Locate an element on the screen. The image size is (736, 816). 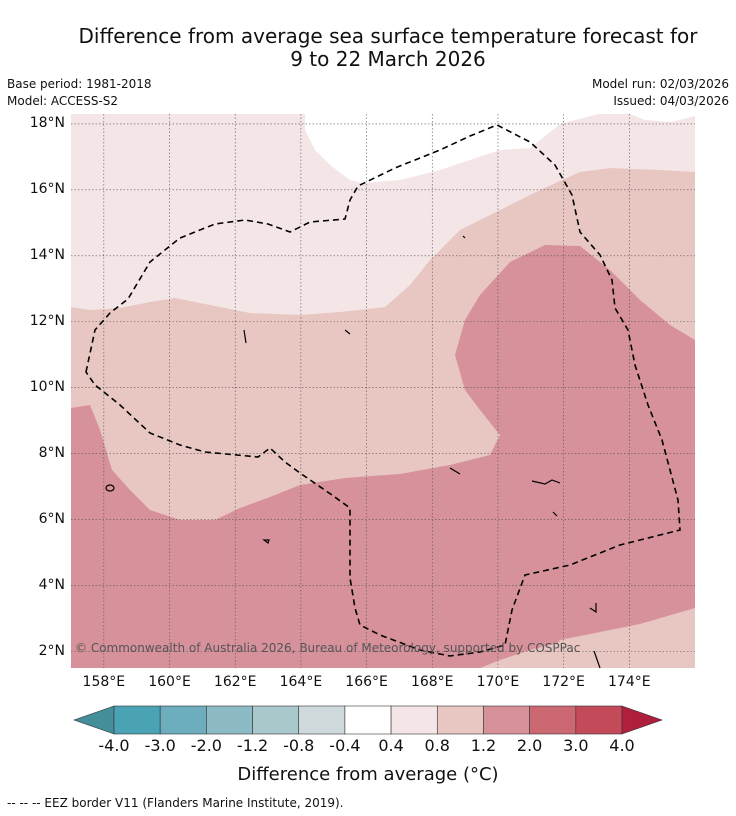
colorbar-tick-label: -4.0 is located at coordinates (114, 745).